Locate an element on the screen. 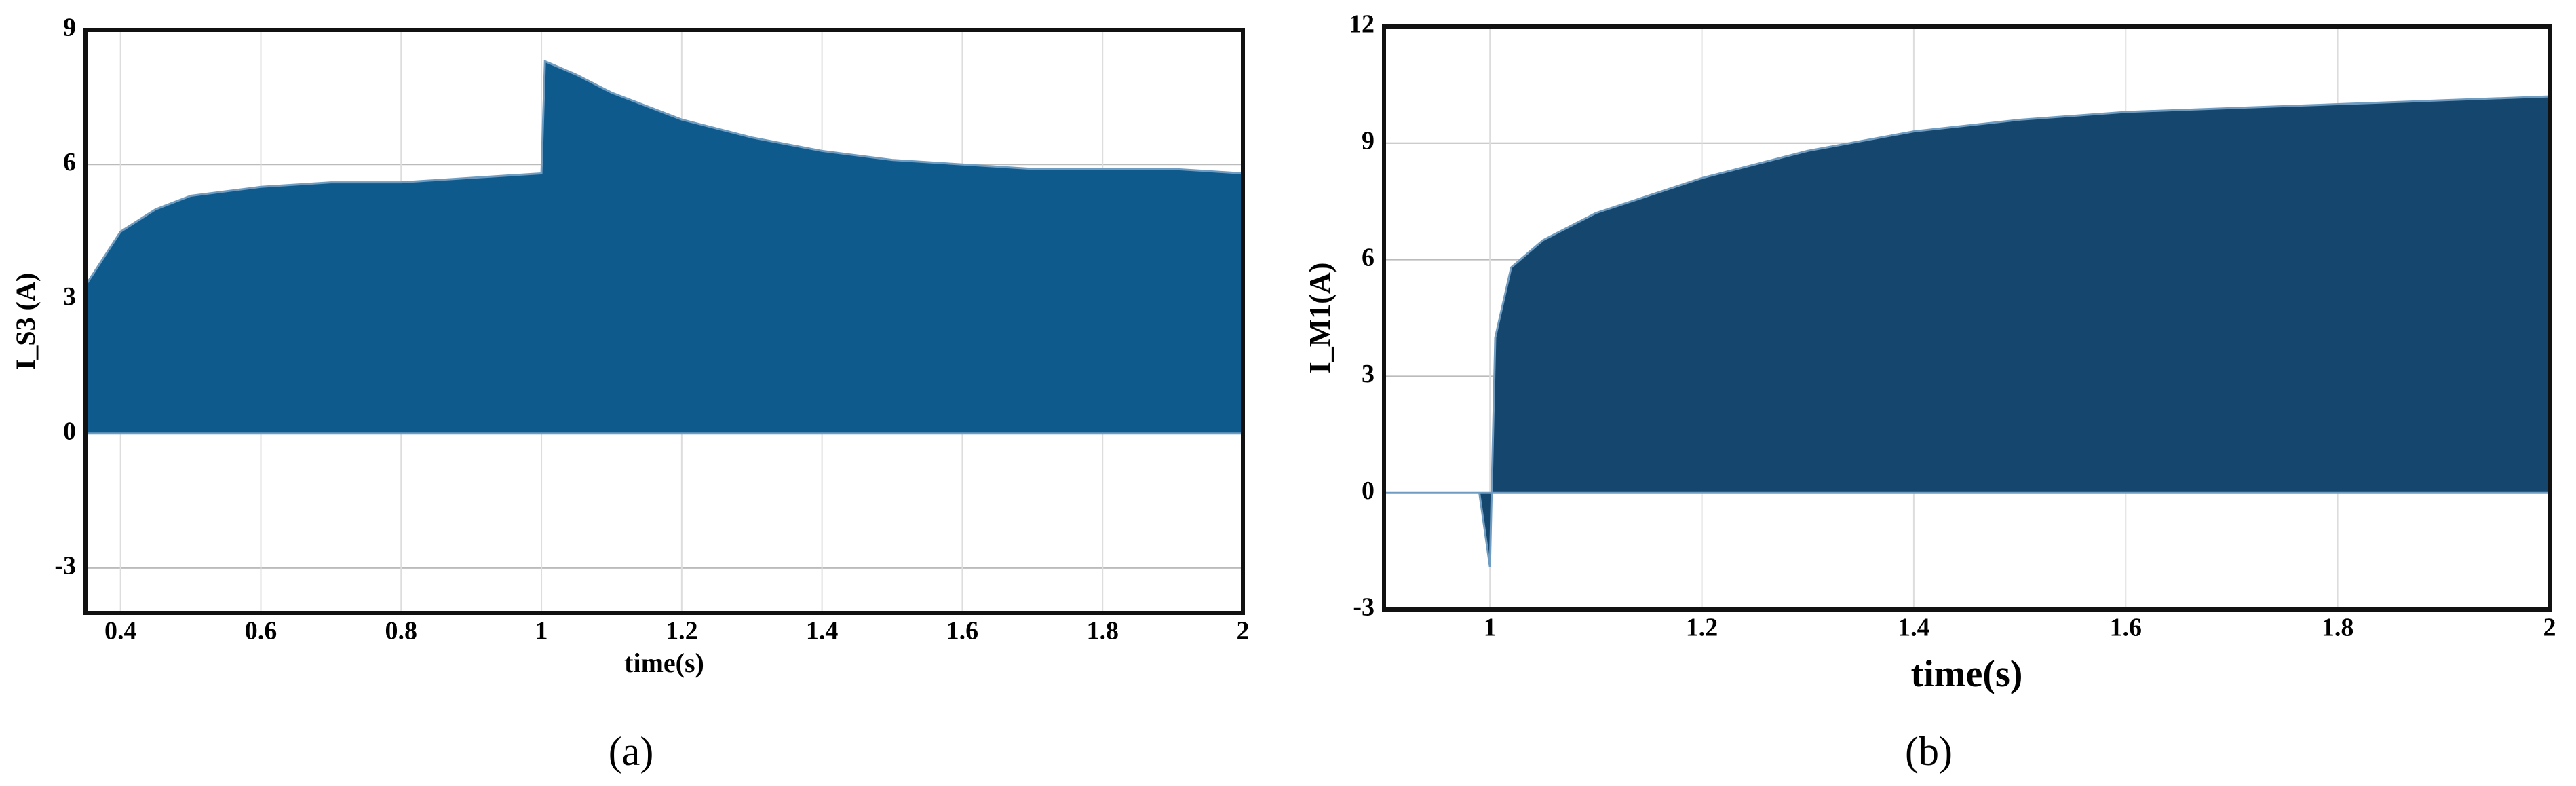 This screenshot has width=2576, height=786. y-axis-title: I_M1(A) is located at coordinates (1320, 318).